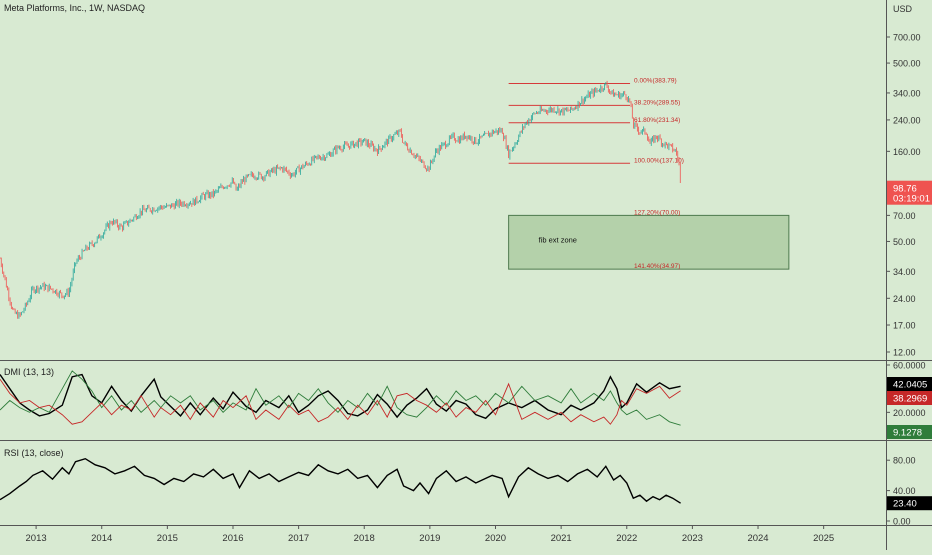 The image size is (932, 555). Describe the element at coordinates (657, 266) in the screenshot. I see `fib-level-label: 141.40%(34.97)` at that location.